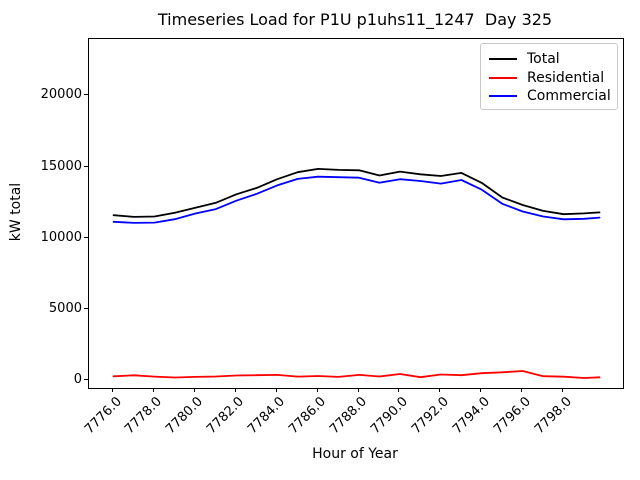  I want to click on legend-entry-residential: Residential, so click(549, 78).